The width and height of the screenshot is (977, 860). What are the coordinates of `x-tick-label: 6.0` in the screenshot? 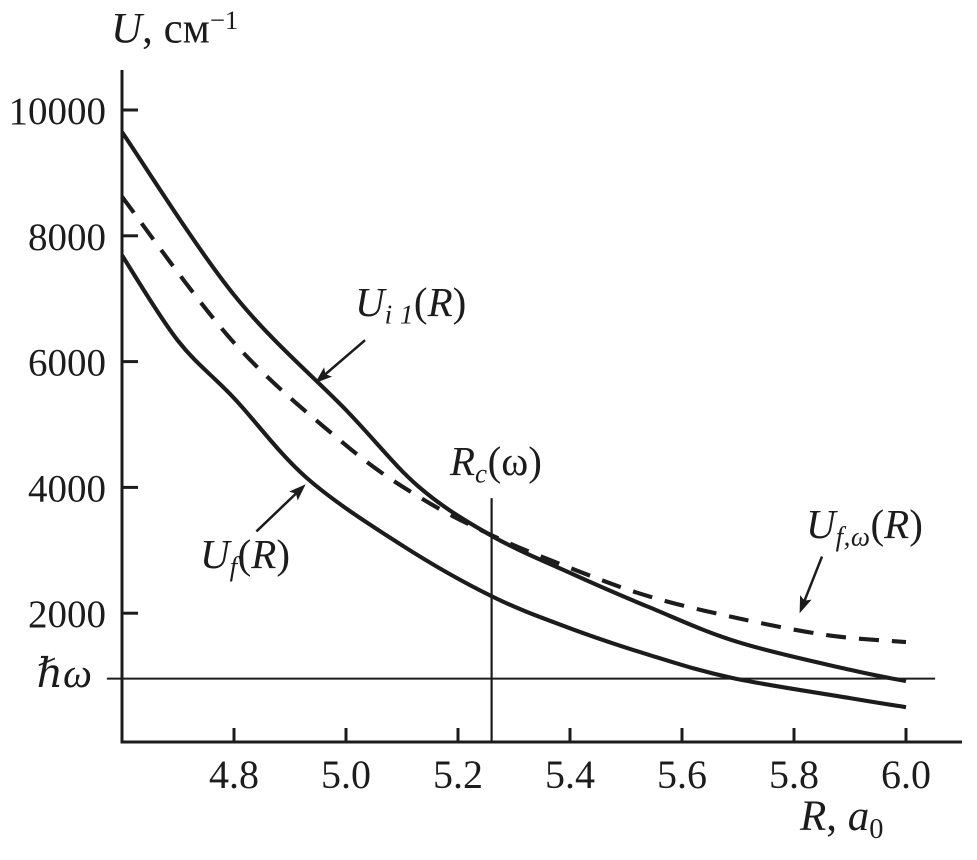 It's located at (906, 774).